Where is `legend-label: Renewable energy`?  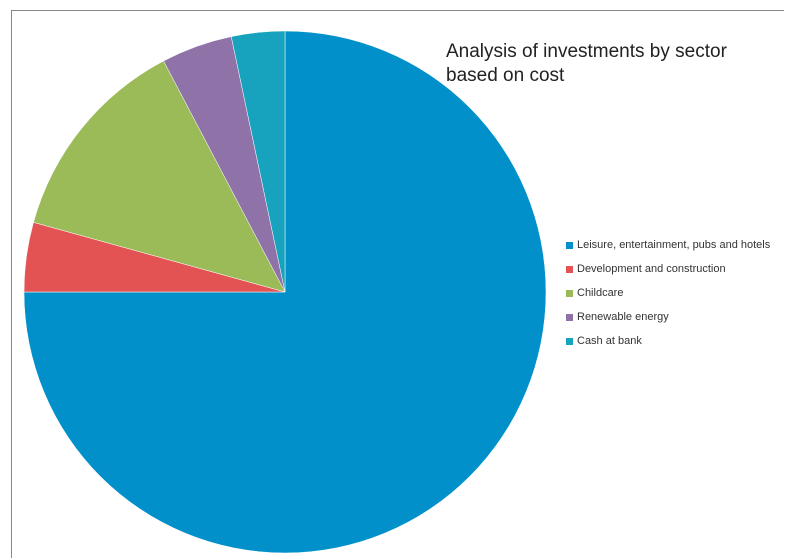 legend-label: Renewable energy is located at coordinates (623, 317).